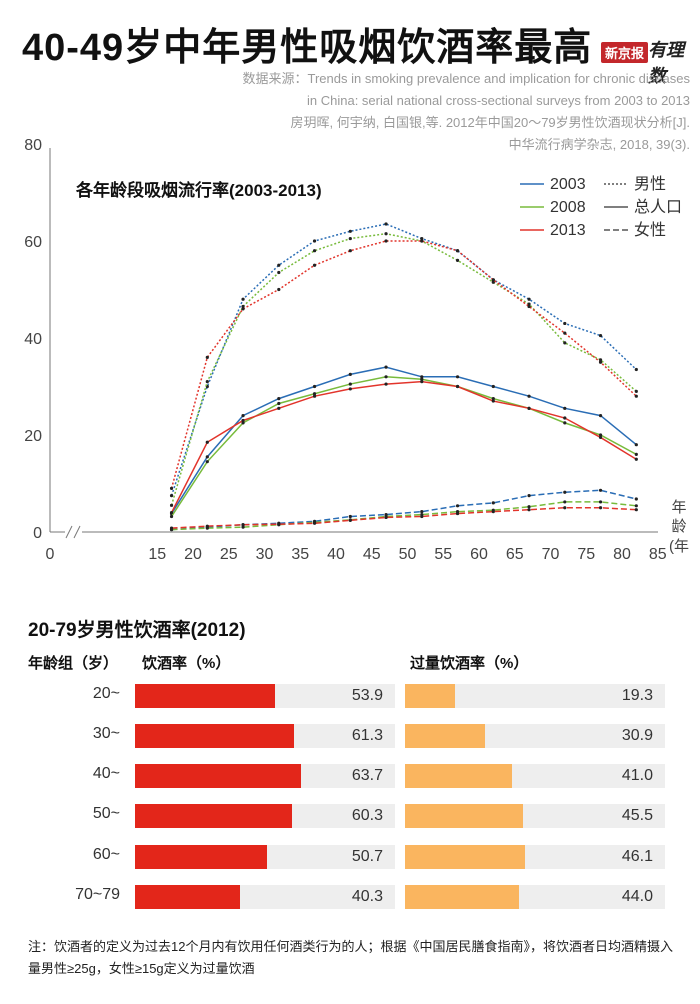 This screenshot has height=1004, width=700. I want to click on drink-rate-value: 40.3, so click(367, 896).